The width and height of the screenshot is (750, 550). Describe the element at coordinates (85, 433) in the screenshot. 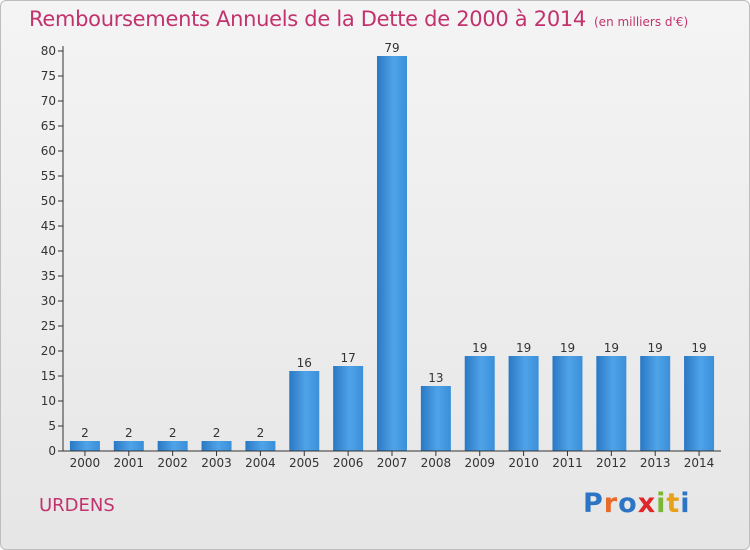

I see `bar-value-label-2000: 2` at that location.